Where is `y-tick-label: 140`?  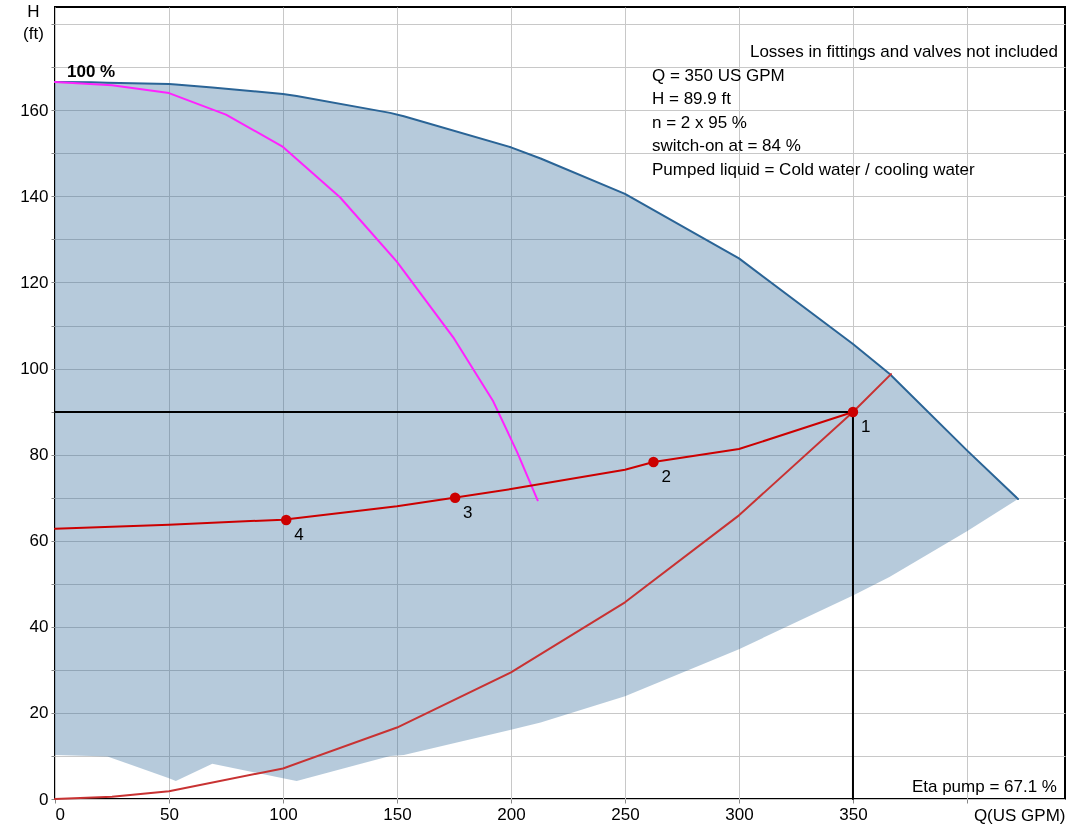
y-tick-label: 140 is located at coordinates (34, 196).